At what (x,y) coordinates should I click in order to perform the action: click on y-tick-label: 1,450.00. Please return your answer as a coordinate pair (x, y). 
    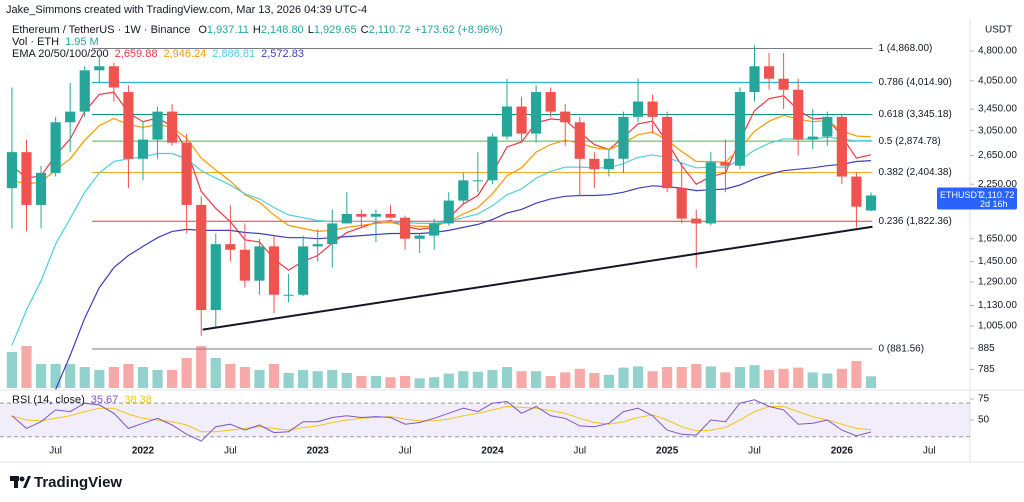
    Looking at the image, I should click on (997, 261).